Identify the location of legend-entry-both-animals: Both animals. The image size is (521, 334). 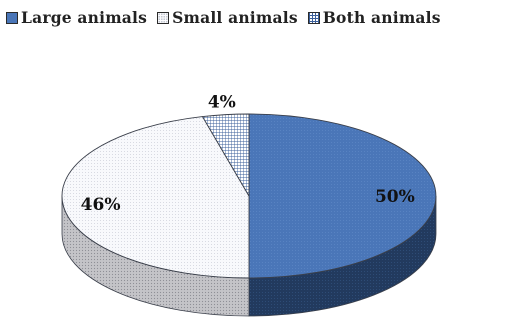
(374, 17).